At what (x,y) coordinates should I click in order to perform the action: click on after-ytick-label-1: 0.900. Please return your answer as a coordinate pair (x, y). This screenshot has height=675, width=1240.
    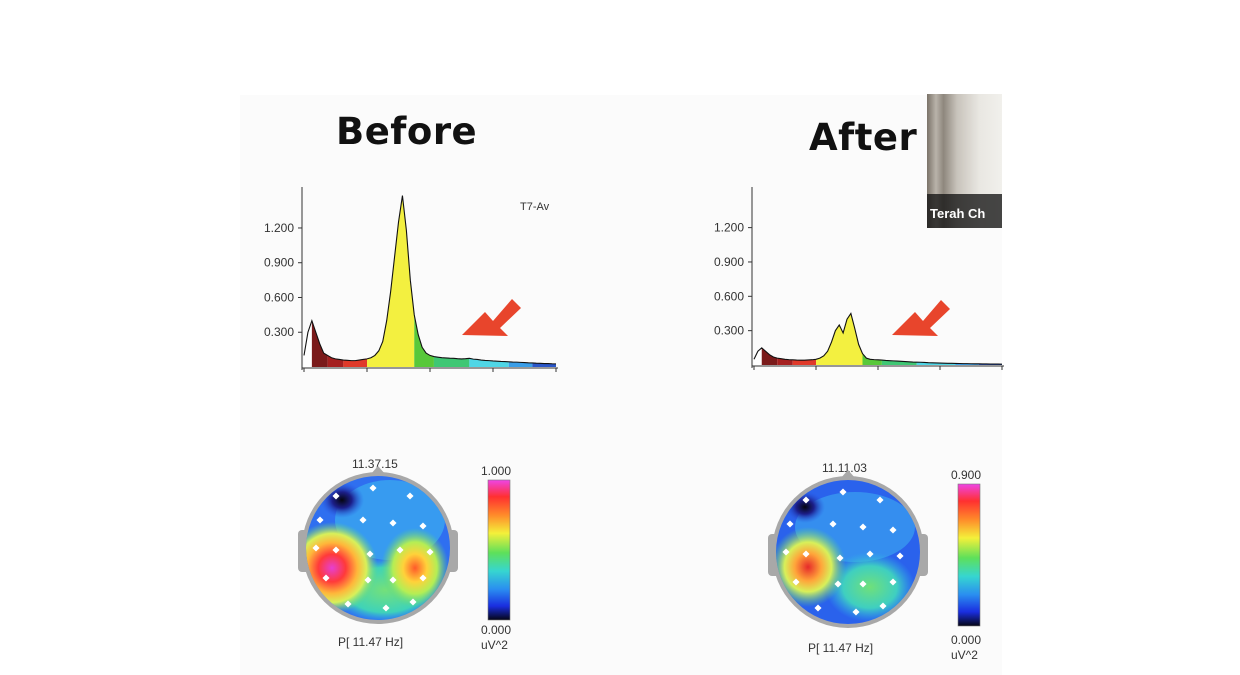
    Looking at the image, I should click on (729, 262).